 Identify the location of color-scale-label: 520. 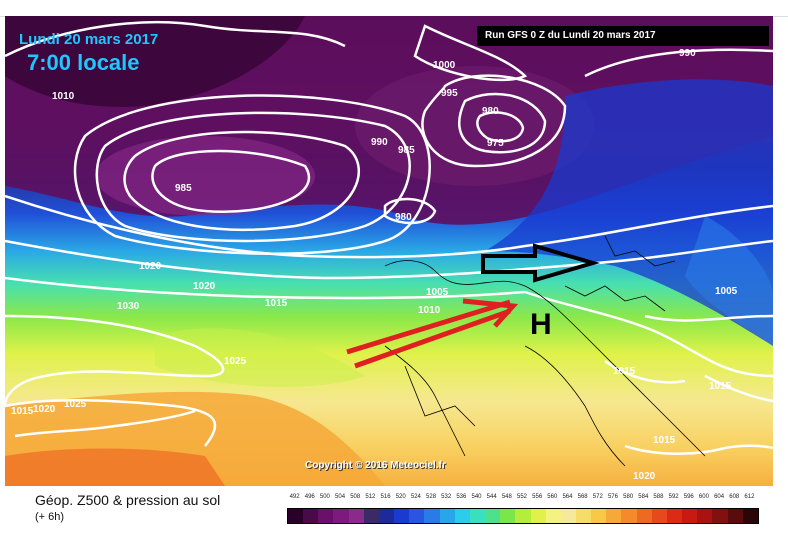
(400, 497).